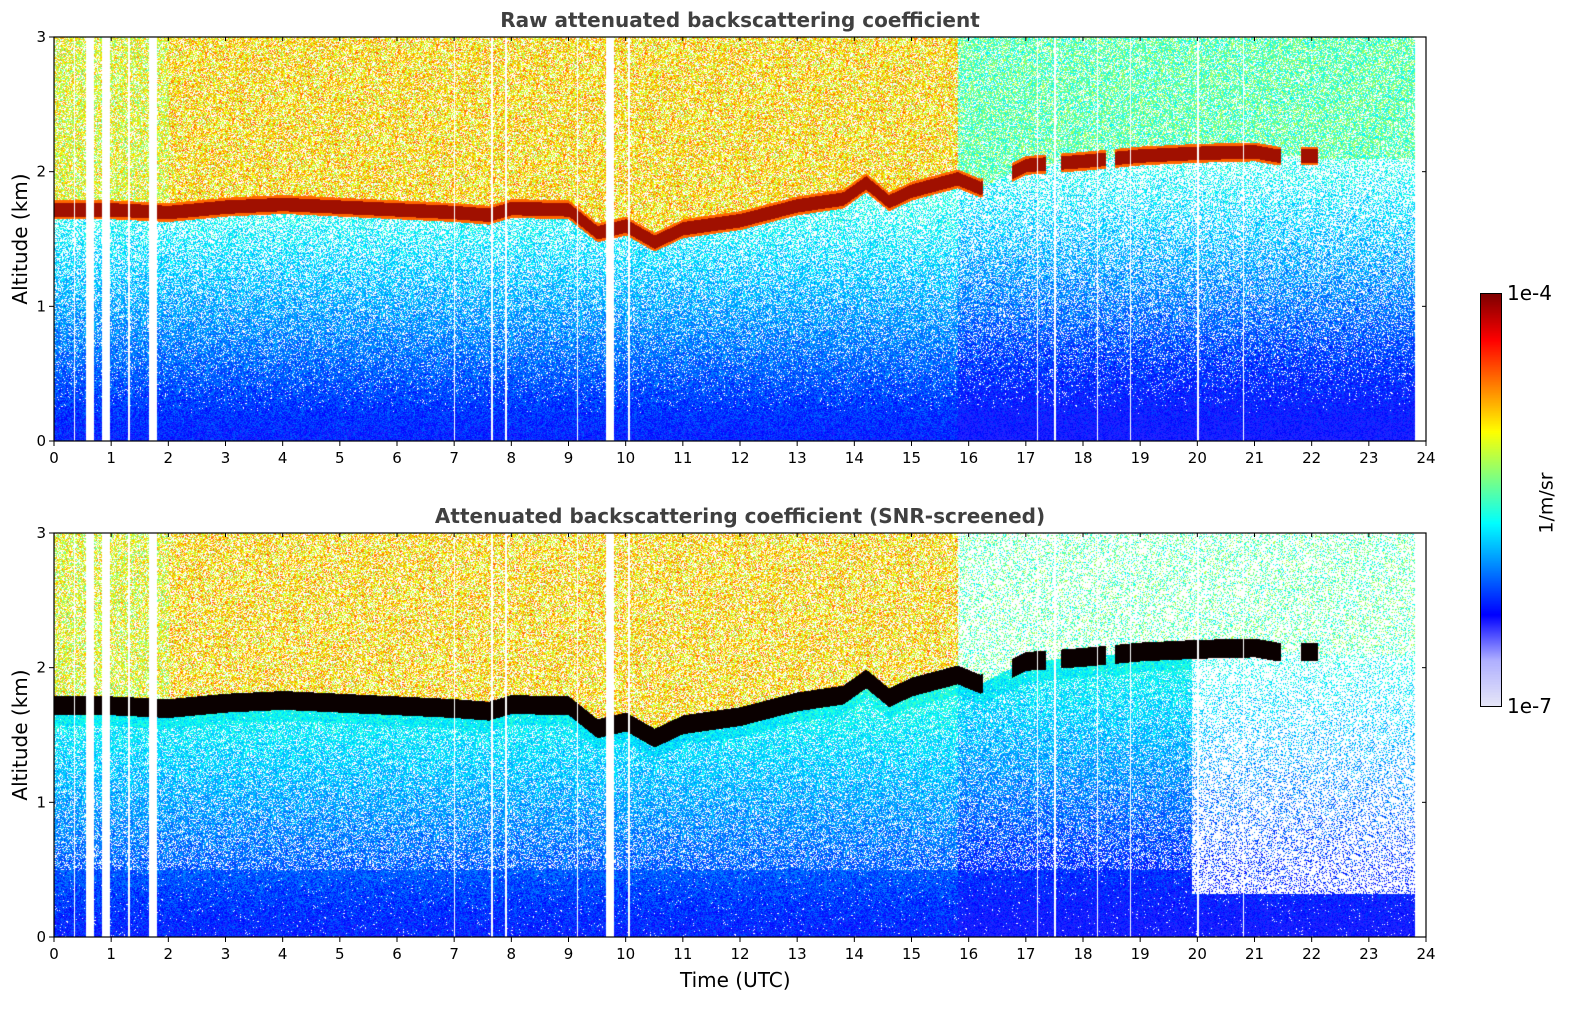  What do you see at coordinates (797, 458) in the screenshot?
I see `top-x-tick-label: 13` at bounding box center [797, 458].